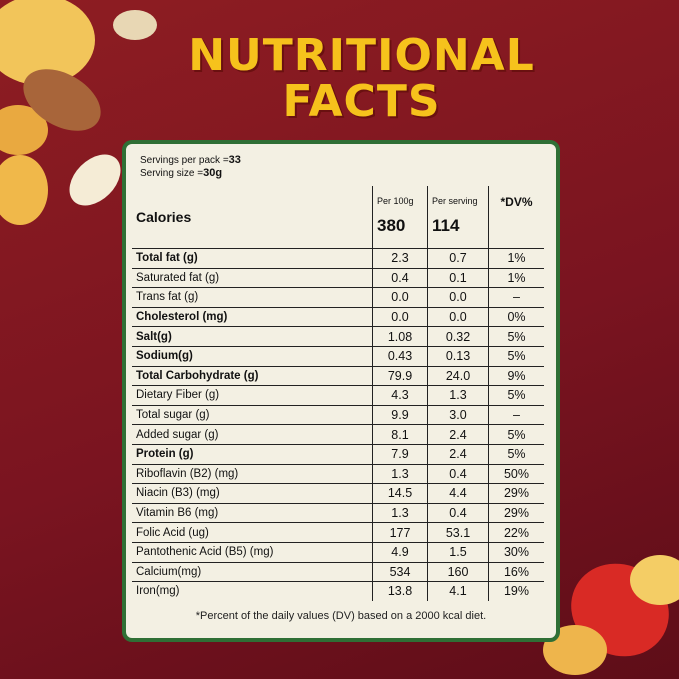  Describe the element at coordinates (395, 201) in the screenshot. I see `header-text: Per 100g` at that location.